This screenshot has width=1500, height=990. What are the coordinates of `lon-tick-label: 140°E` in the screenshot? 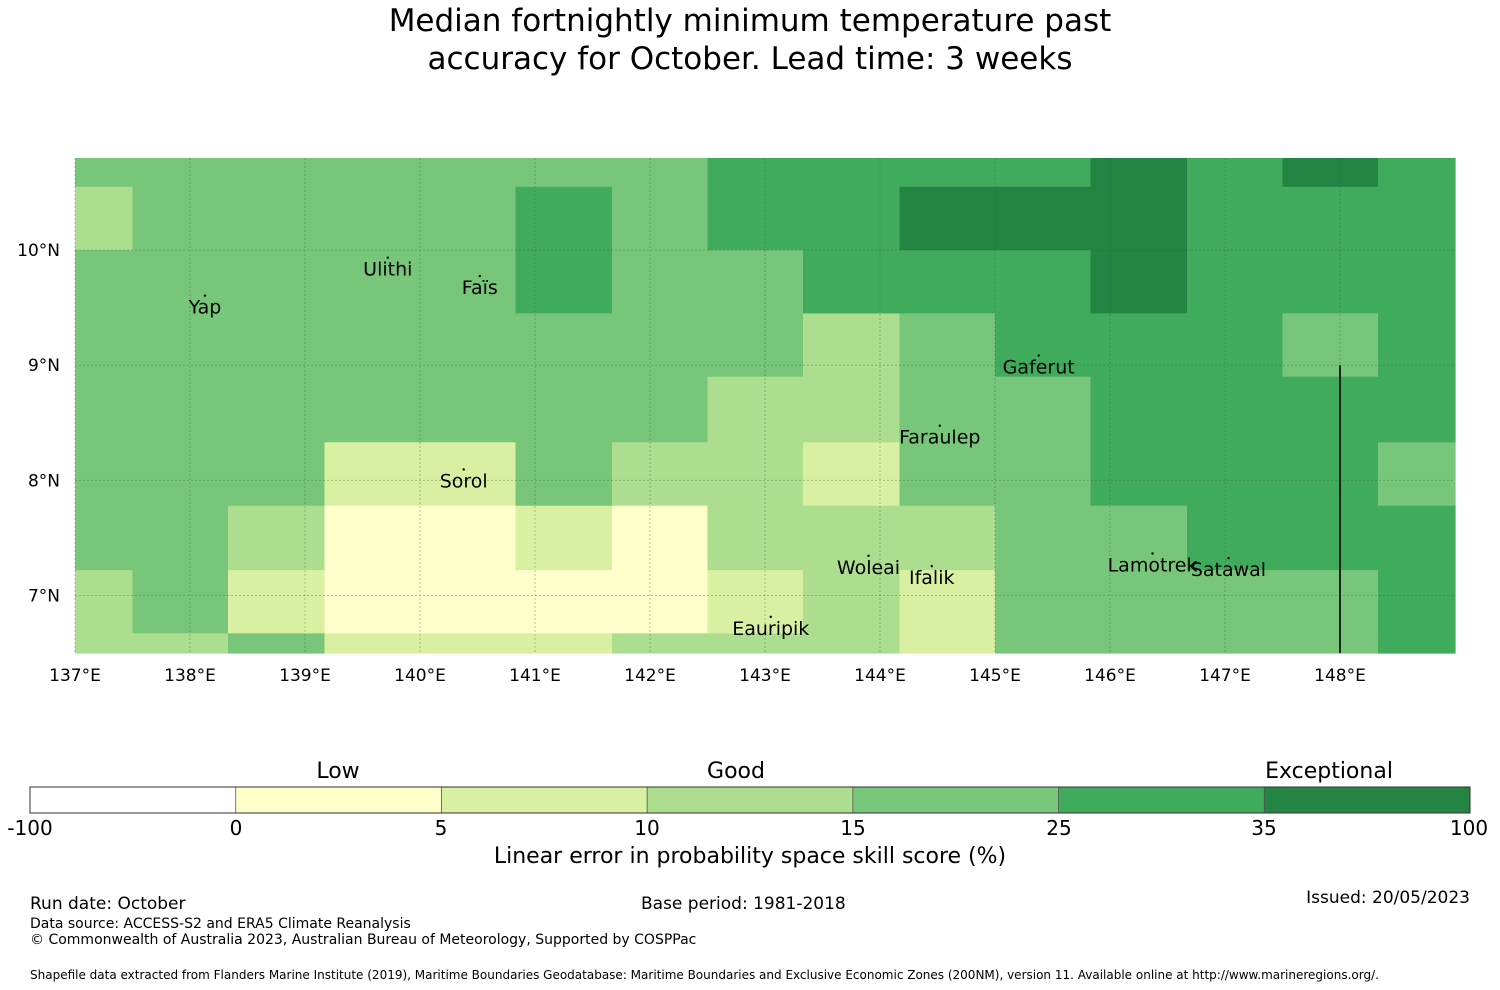 It's located at (420, 676).